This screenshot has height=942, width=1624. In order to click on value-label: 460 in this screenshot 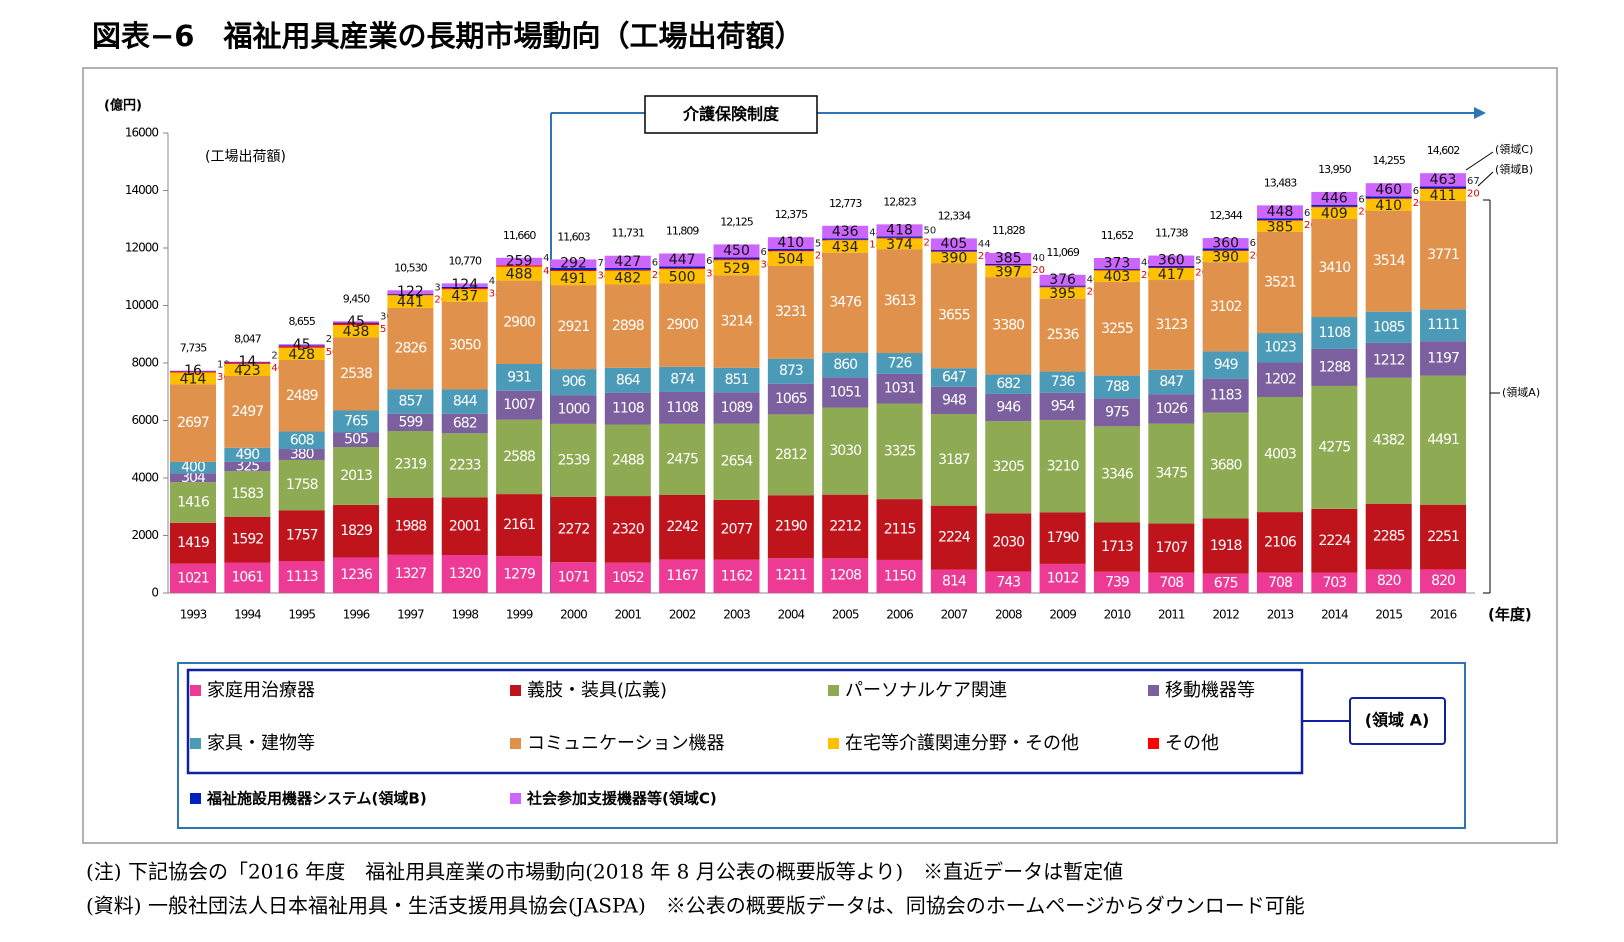, I will do `click(1388, 190)`.